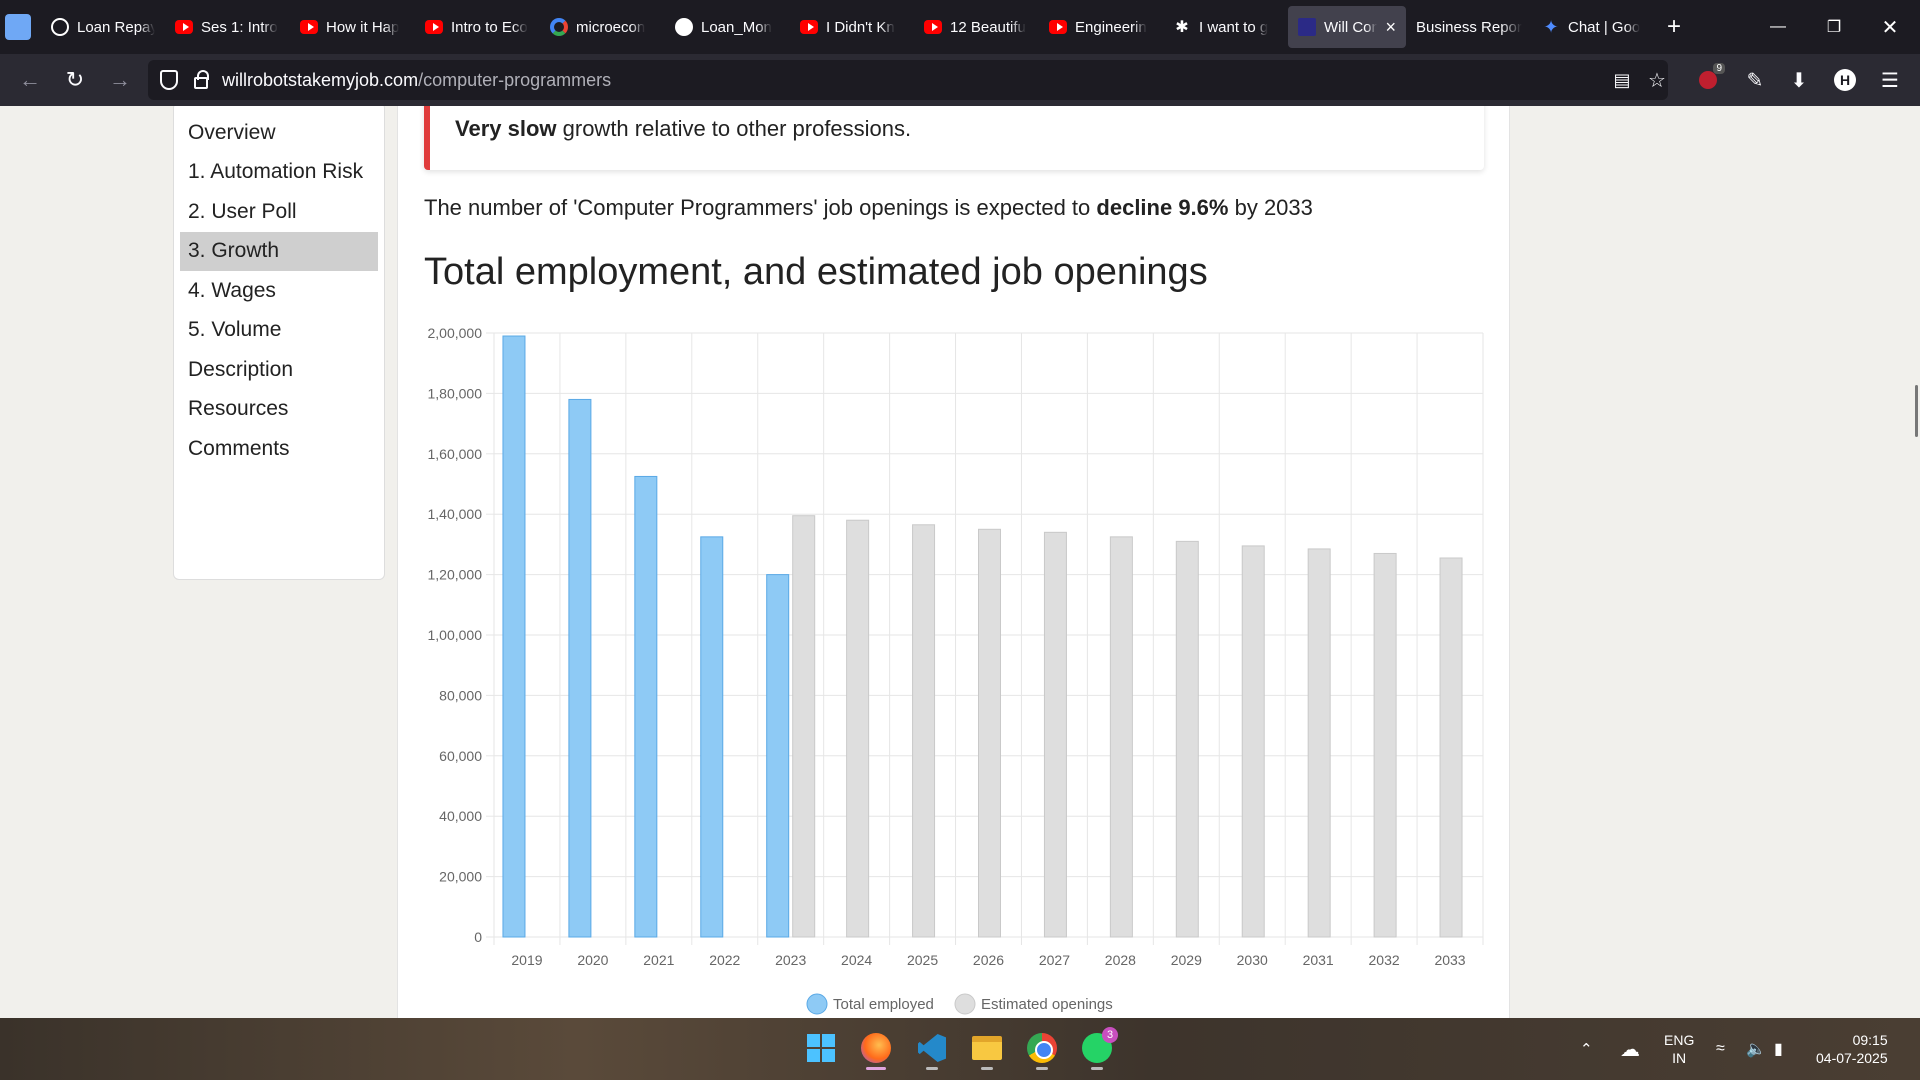  Describe the element at coordinates (1916, 411) in the screenshot. I see `page-scrollbar` at that location.